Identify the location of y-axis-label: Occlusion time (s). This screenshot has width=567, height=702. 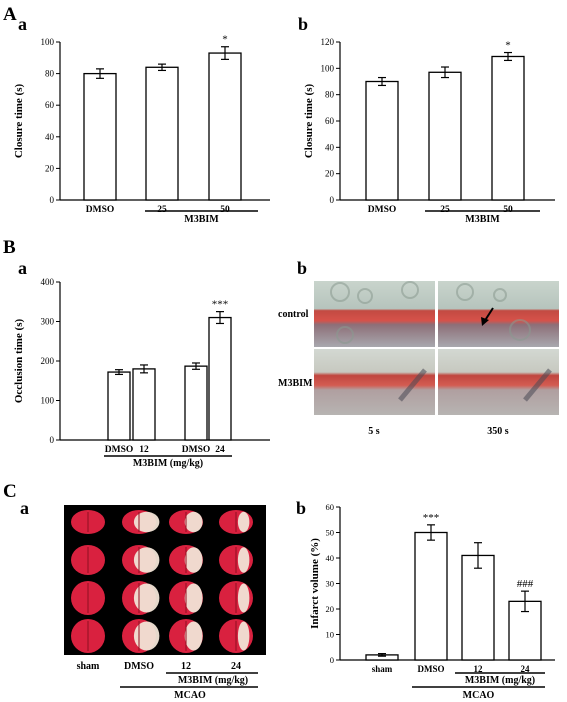
(19, 361).